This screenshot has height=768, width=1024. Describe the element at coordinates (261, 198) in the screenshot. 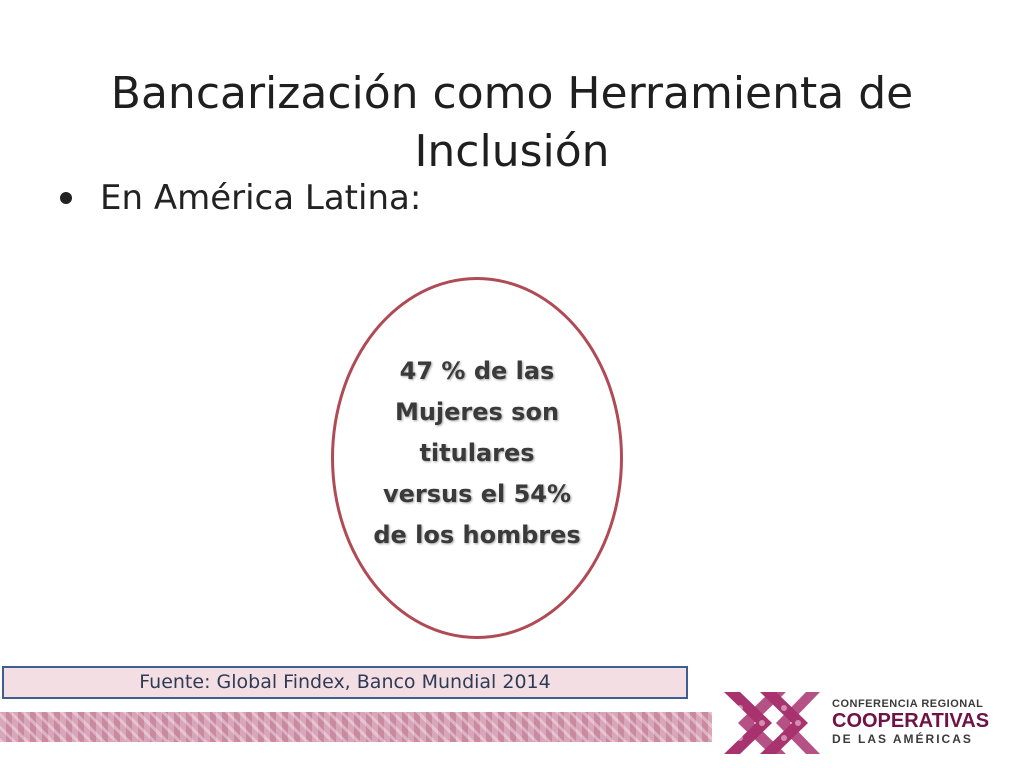

I see `bullet-text: En América Latina:` at that location.